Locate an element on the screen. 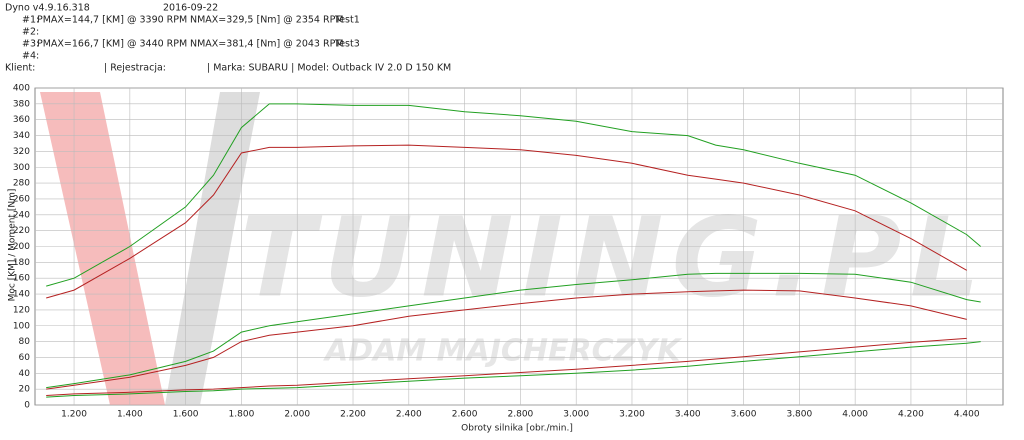  run-id: #1: is located at coordinates (30, 20).